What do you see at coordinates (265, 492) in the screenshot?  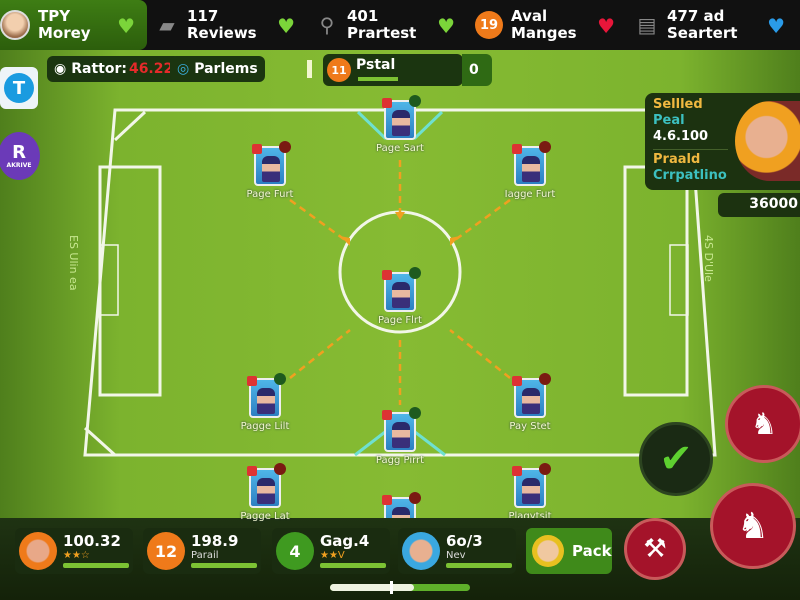 I see `player-card: Pagge Lat` at bounding box center [265, 492].